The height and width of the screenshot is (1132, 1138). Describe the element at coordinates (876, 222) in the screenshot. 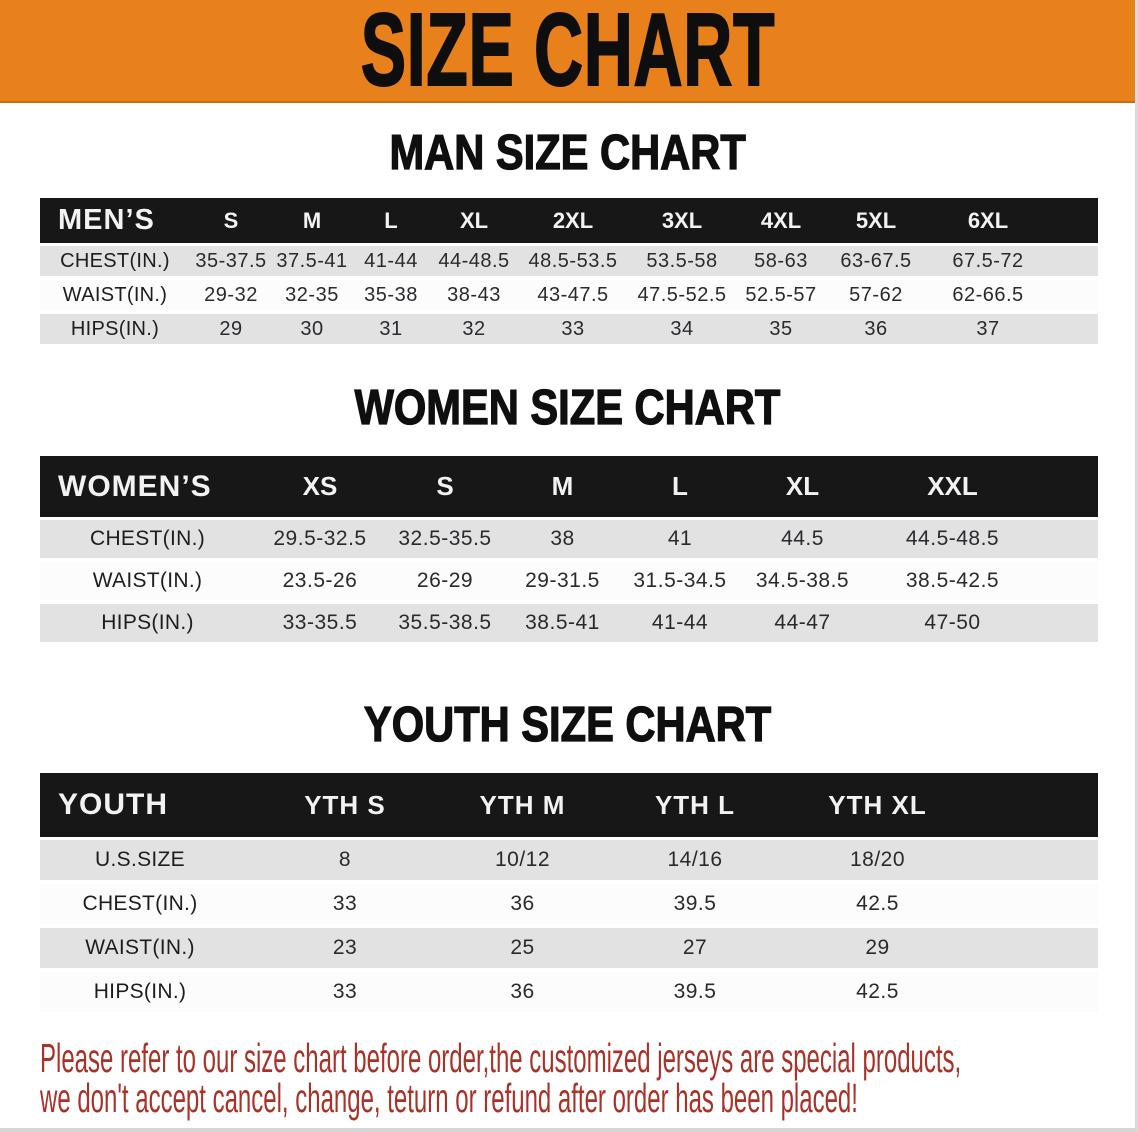

I see `men-size-header-cell: 5XL` at that location.